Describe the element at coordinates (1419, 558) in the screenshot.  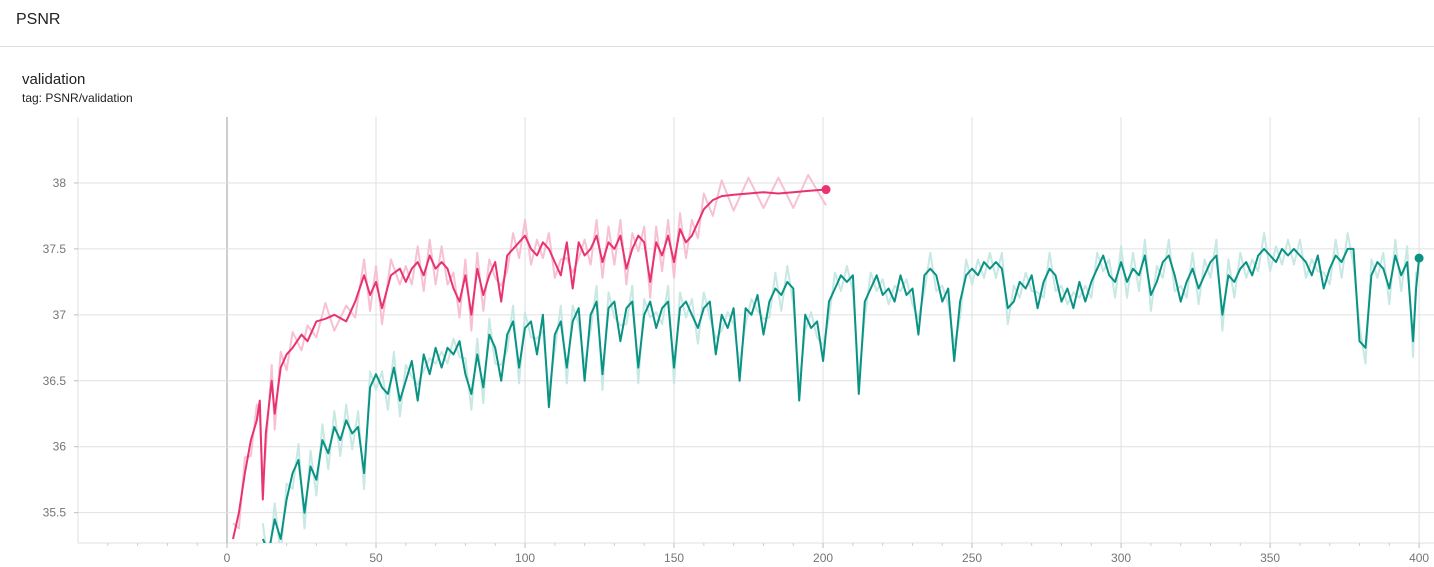
I see `x-tick-label: 400` at that location.